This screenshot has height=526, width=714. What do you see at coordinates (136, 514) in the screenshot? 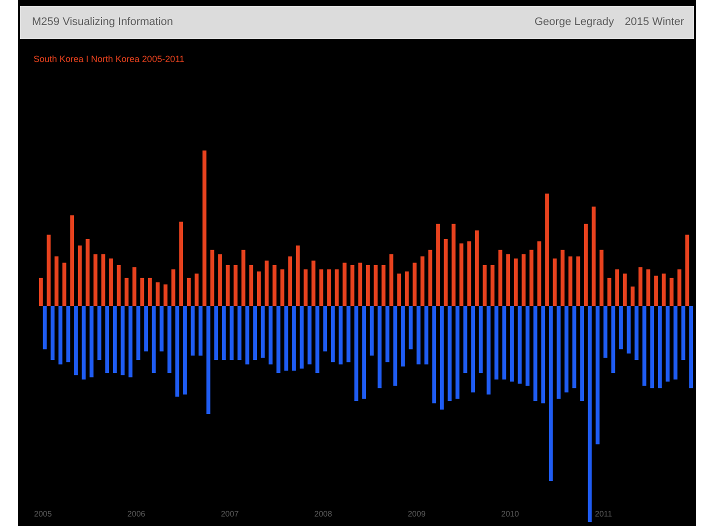
I see `x-tick-label: 2006` at bounding box center [136, 514].